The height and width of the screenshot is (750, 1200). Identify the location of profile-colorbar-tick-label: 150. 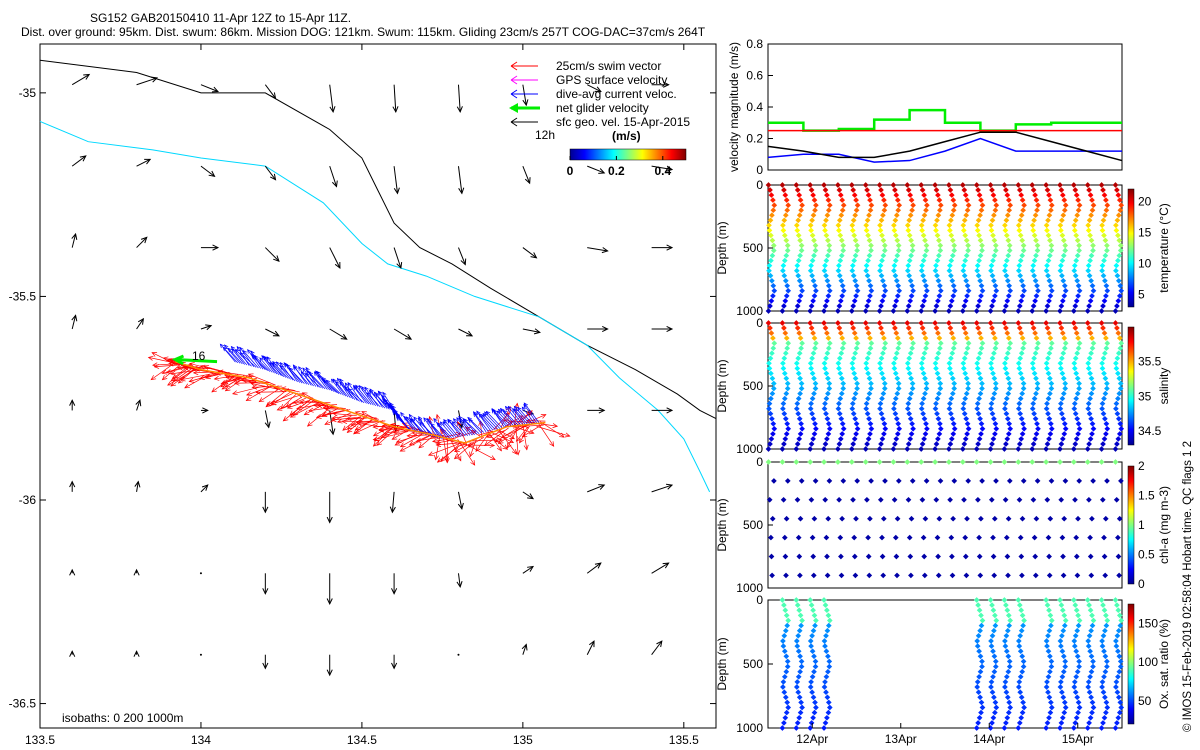
(1148, 623).